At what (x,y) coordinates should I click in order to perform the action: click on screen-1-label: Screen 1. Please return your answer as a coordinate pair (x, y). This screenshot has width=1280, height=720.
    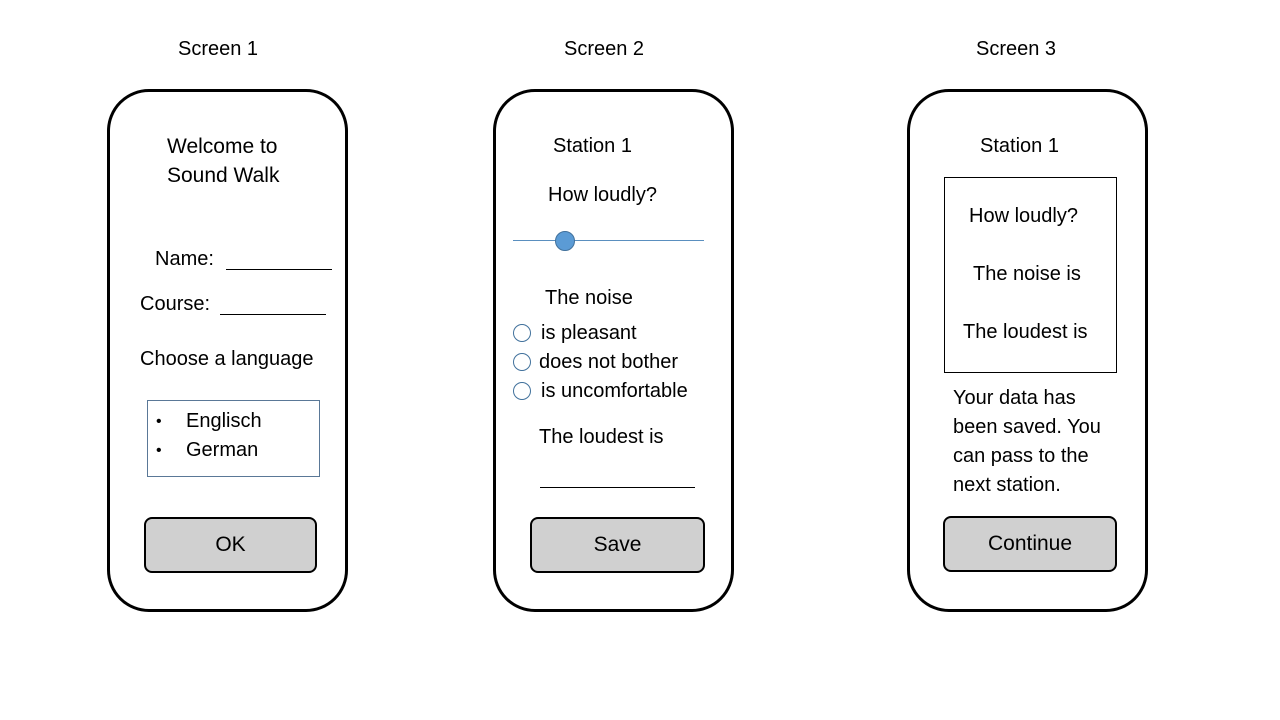
    Looking at the image, I should click on (218, 49).